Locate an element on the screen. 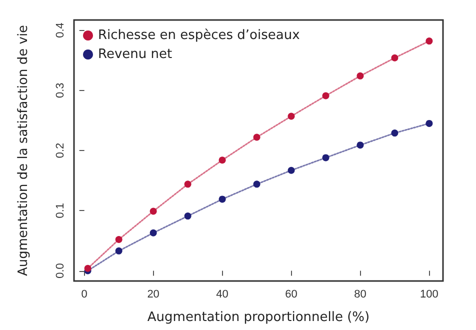 The width and height of the screenshot is (476, 330). x-tick-label: 40 is located at coordinates (222, 294).